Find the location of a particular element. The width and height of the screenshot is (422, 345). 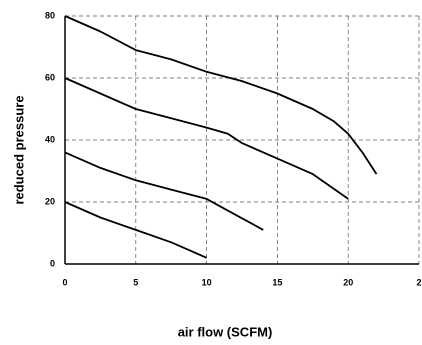

y-tick-label: 80 is located at coordinates (50, 15).